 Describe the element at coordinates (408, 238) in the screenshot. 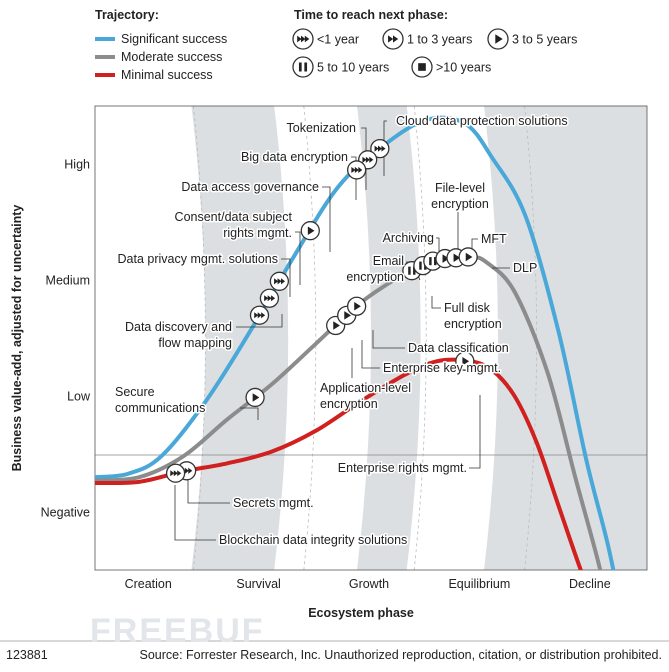

I see `tech-label-archiving: Archiving` at that location.